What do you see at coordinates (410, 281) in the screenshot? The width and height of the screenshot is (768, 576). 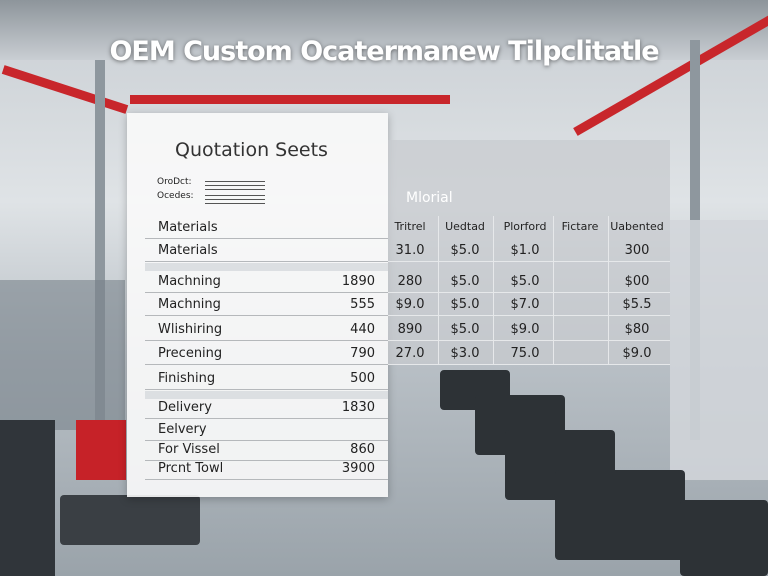 I see `cell: 280` at bounding box center [410, 281].